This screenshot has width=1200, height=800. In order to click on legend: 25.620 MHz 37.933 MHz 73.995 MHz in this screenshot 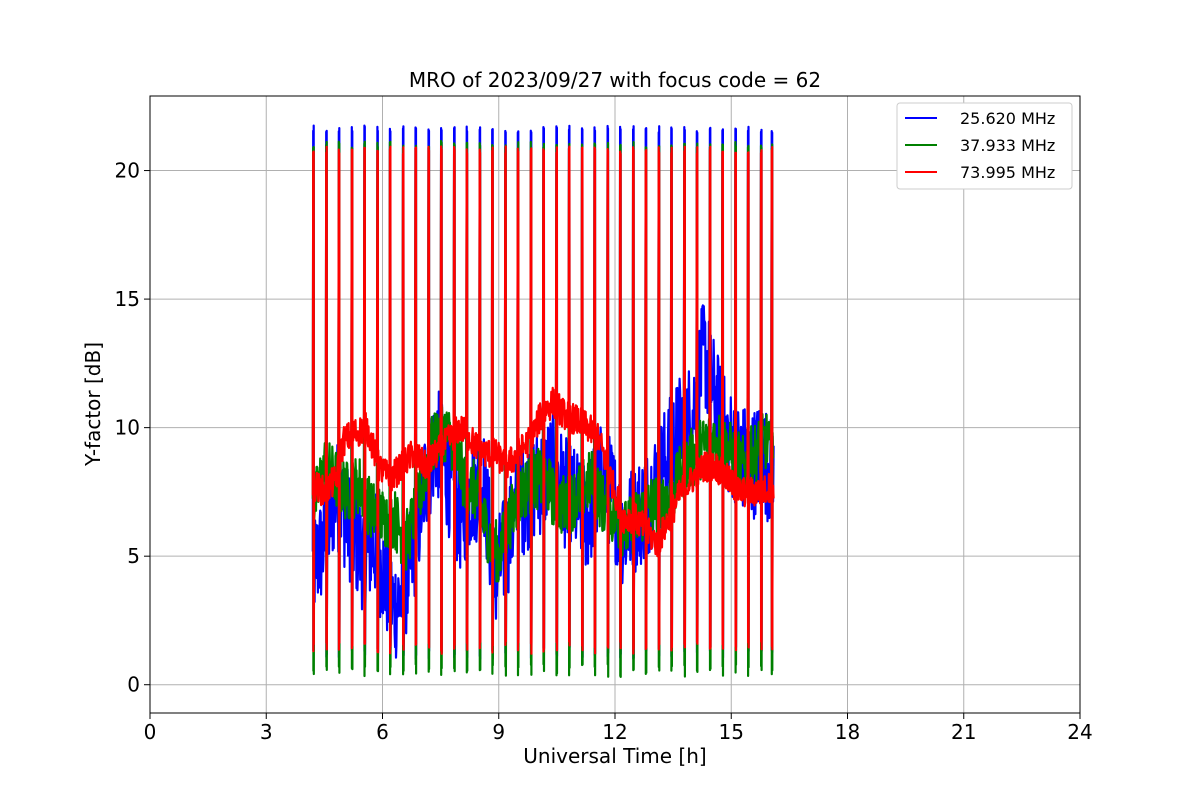, I will do `click(984, 146)`.